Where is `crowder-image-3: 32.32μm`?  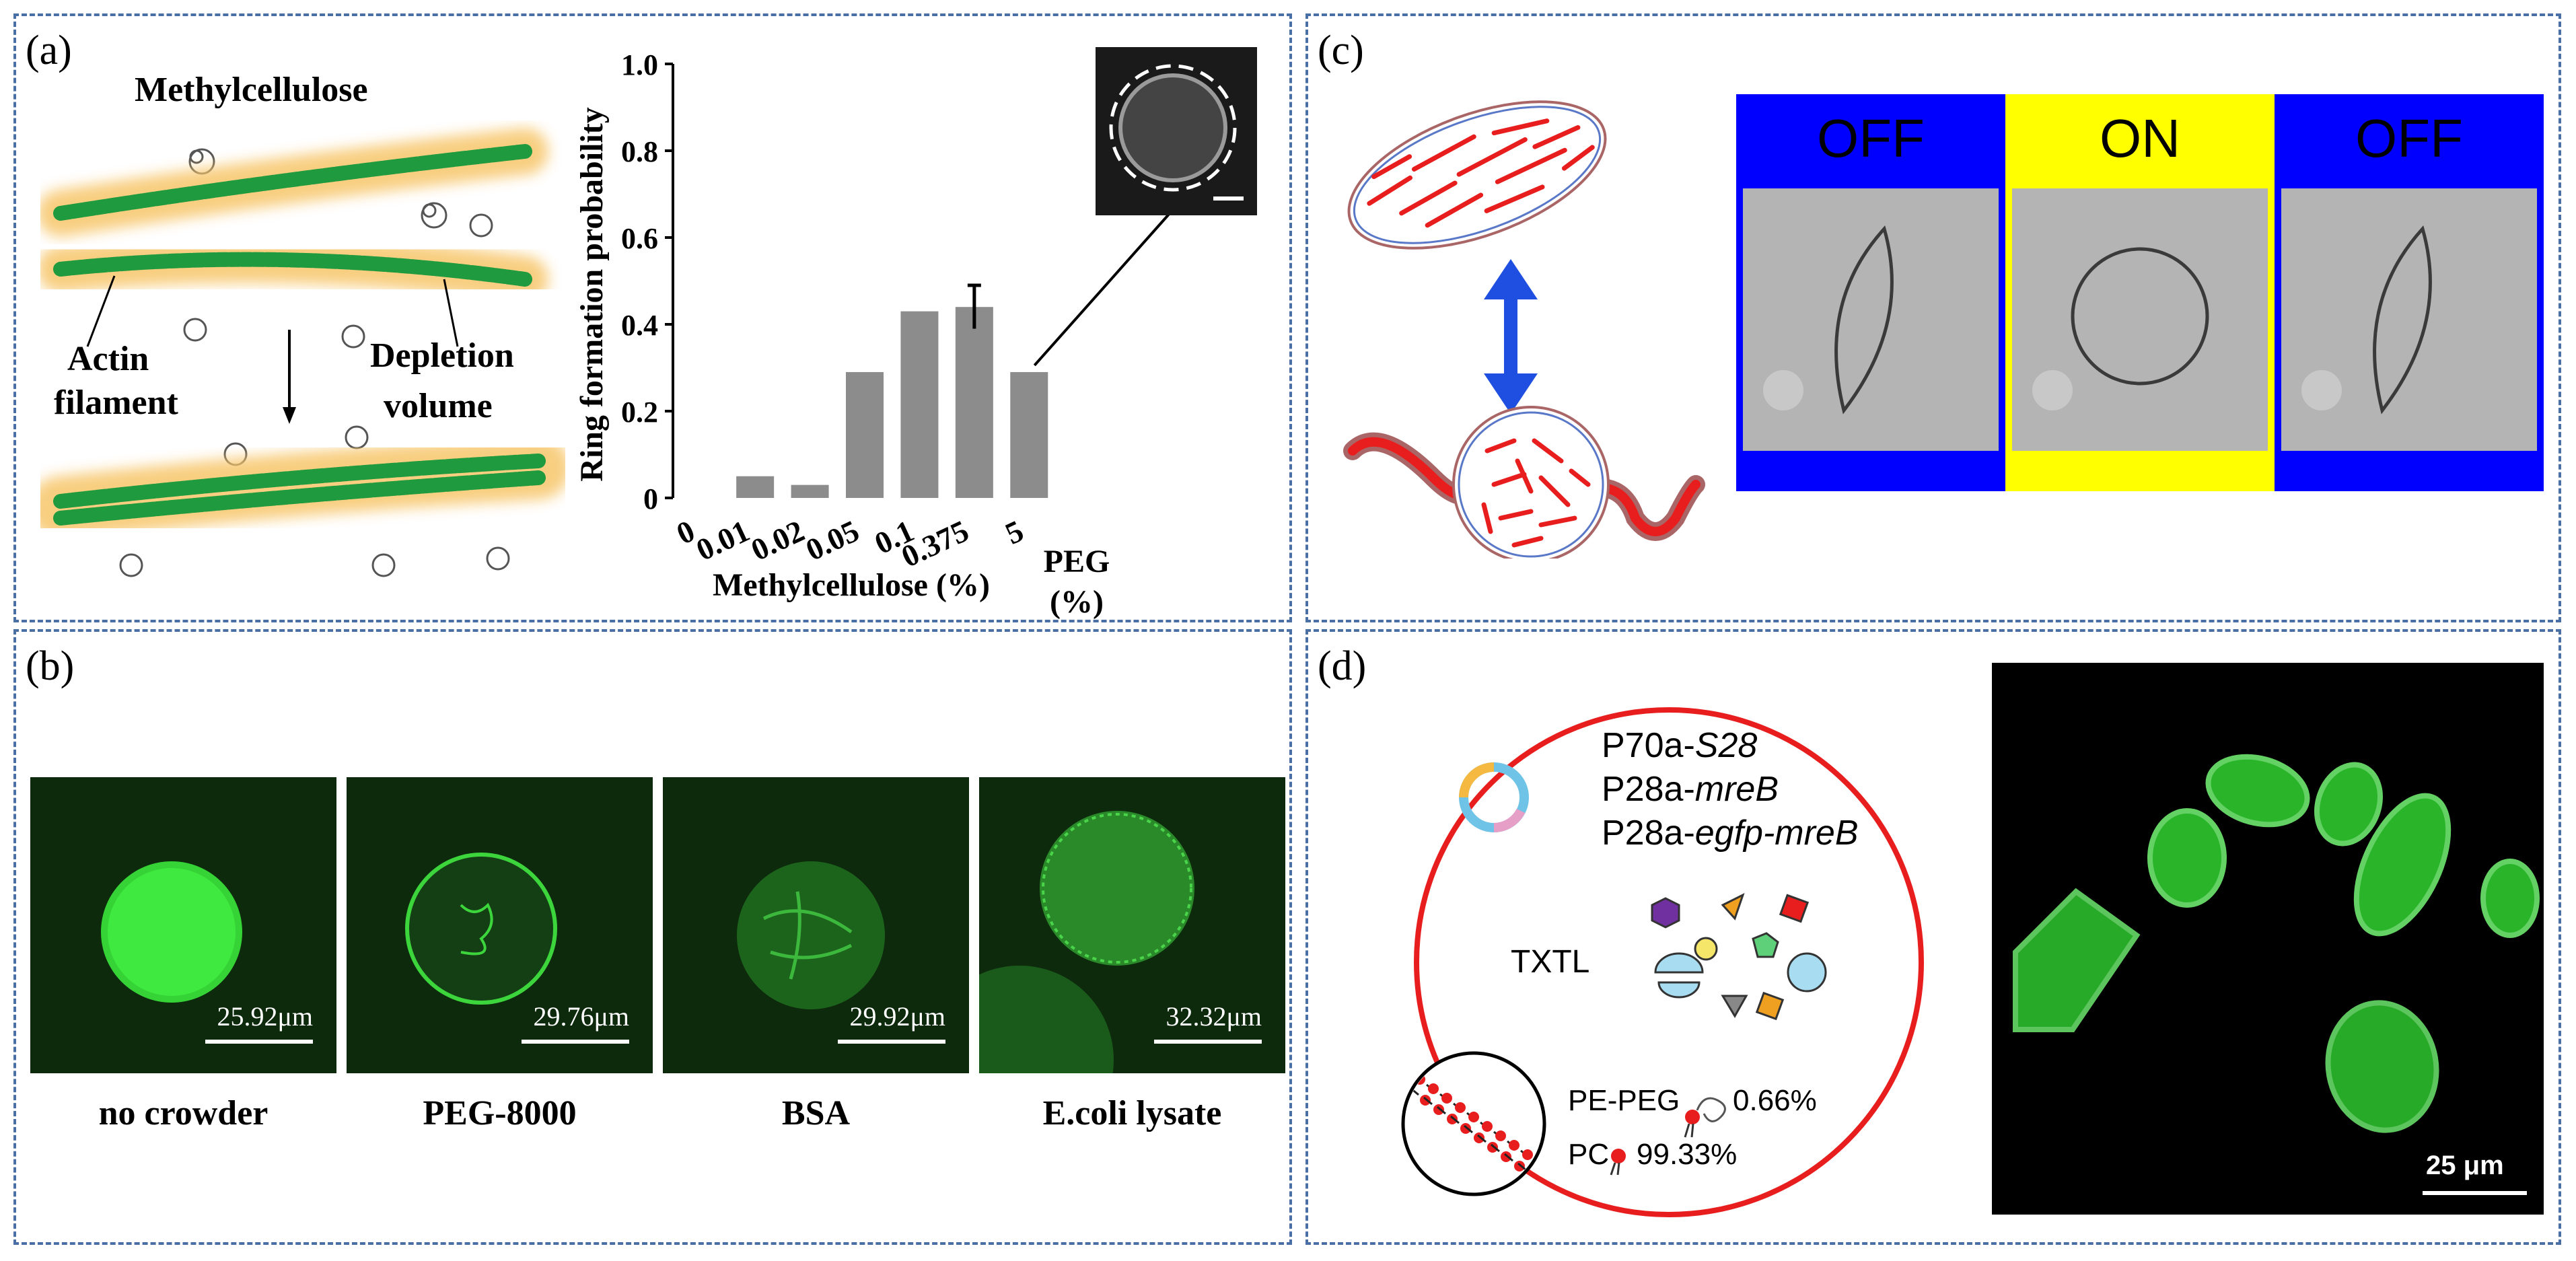 crowder-image-3: 32.32μm is located at coordinates (1132, 925).